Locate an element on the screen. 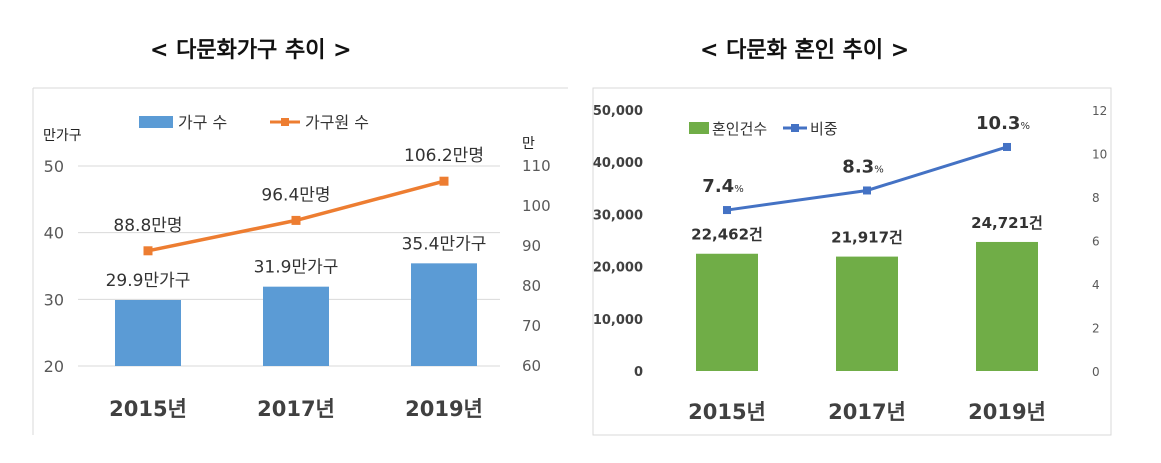 This screenshot has height=463, width=1161. y-tick-label: 50,000 is located at coordinates (618, 111).